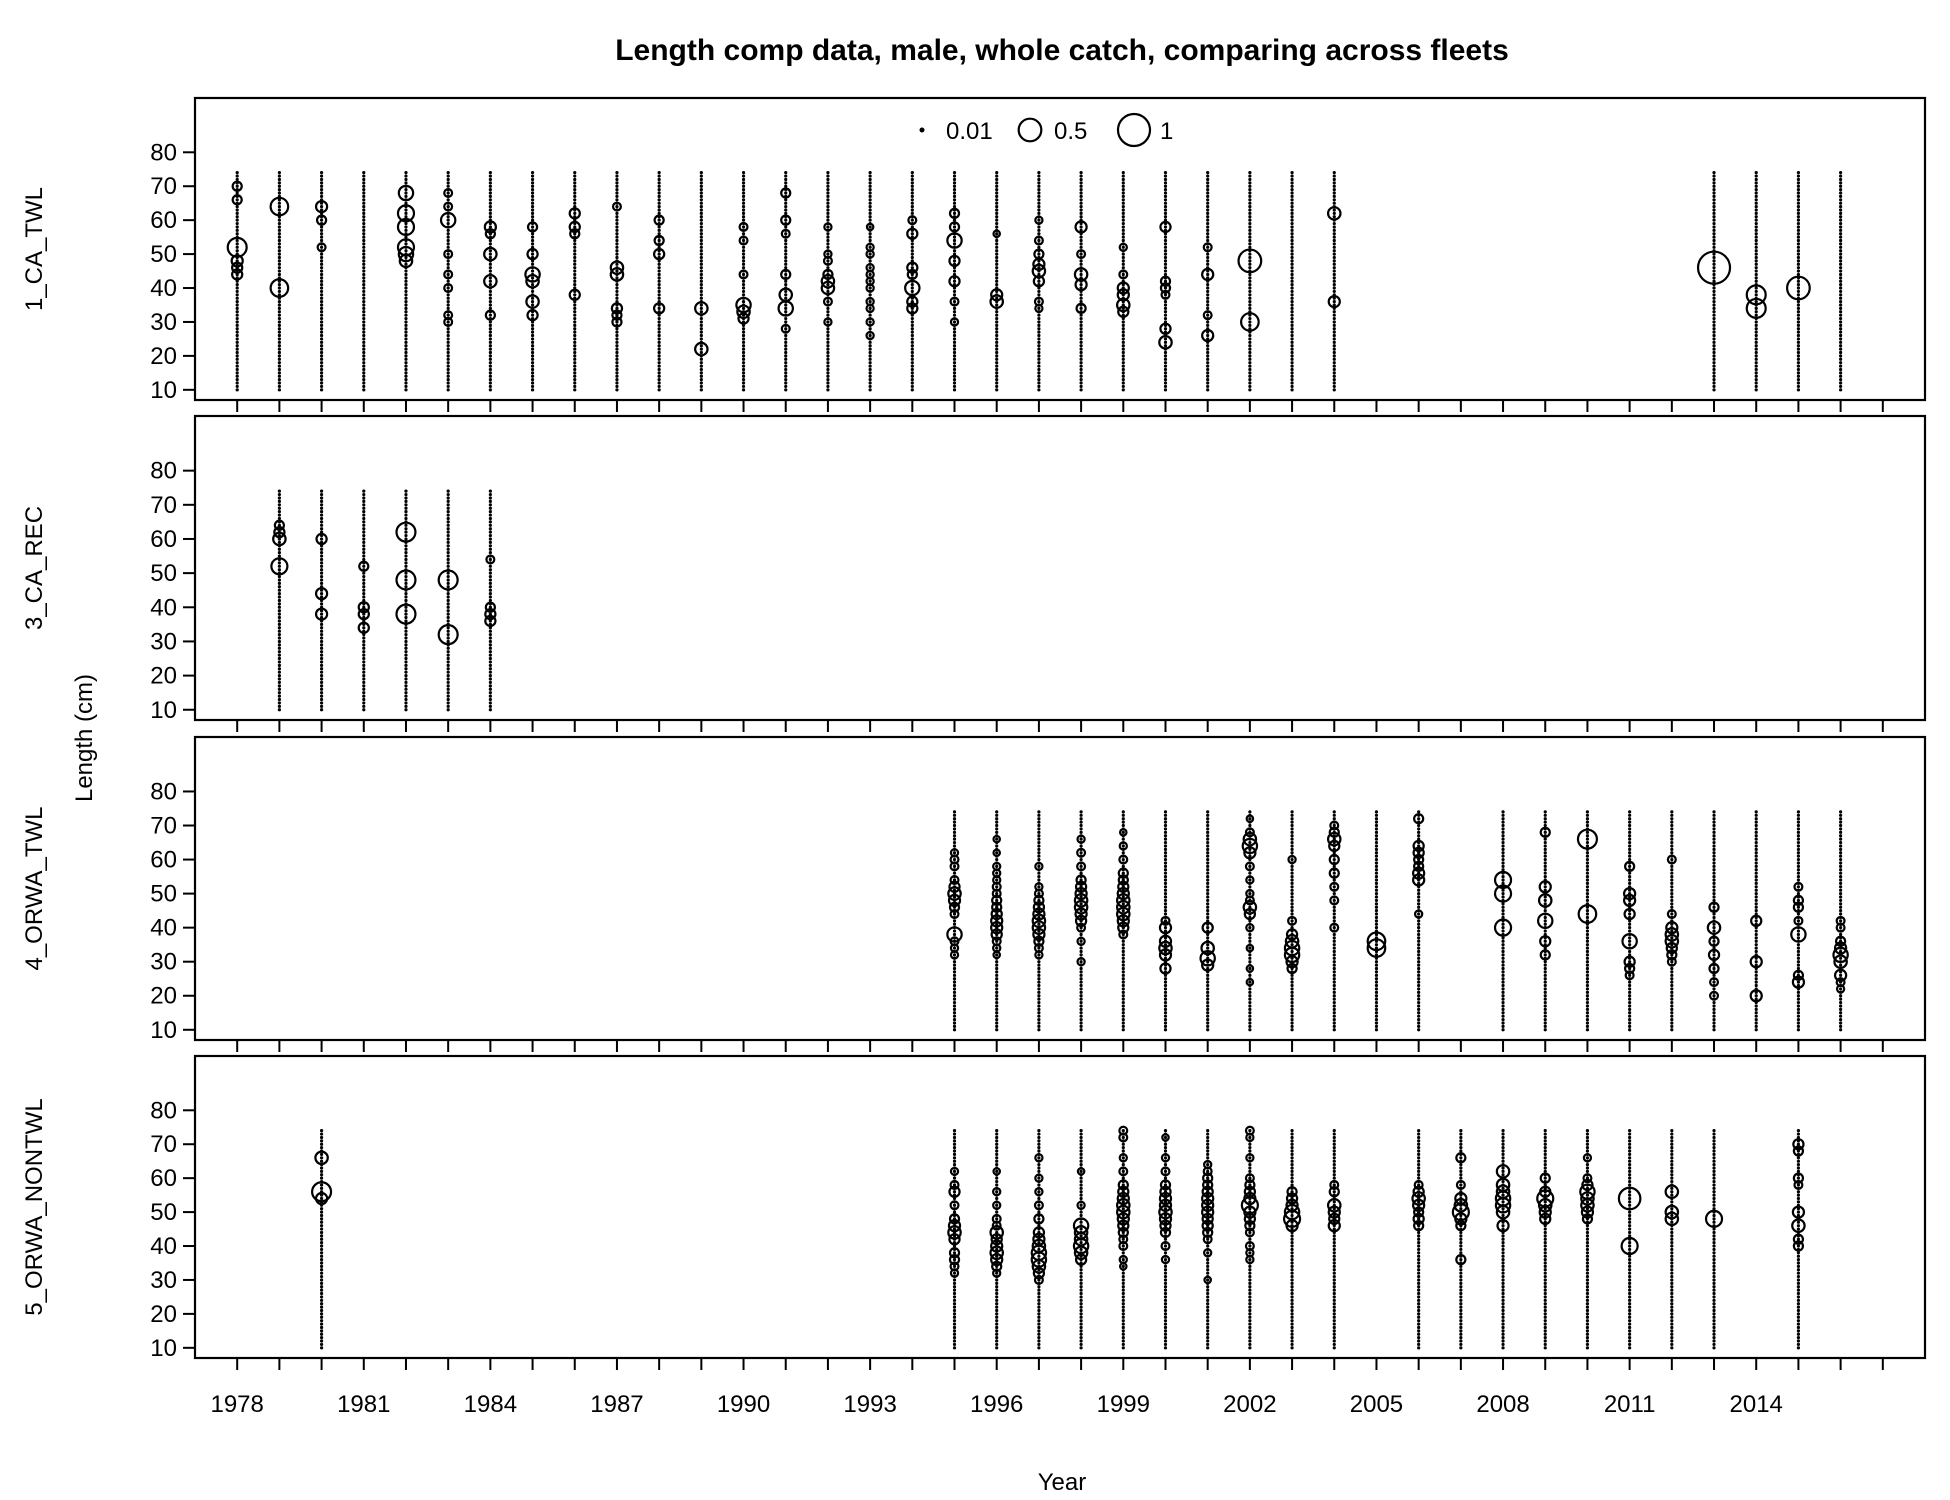 The height and width of the screenshot is (1500, 1950). I want to click on sample-column-1995, so click(954, 281).